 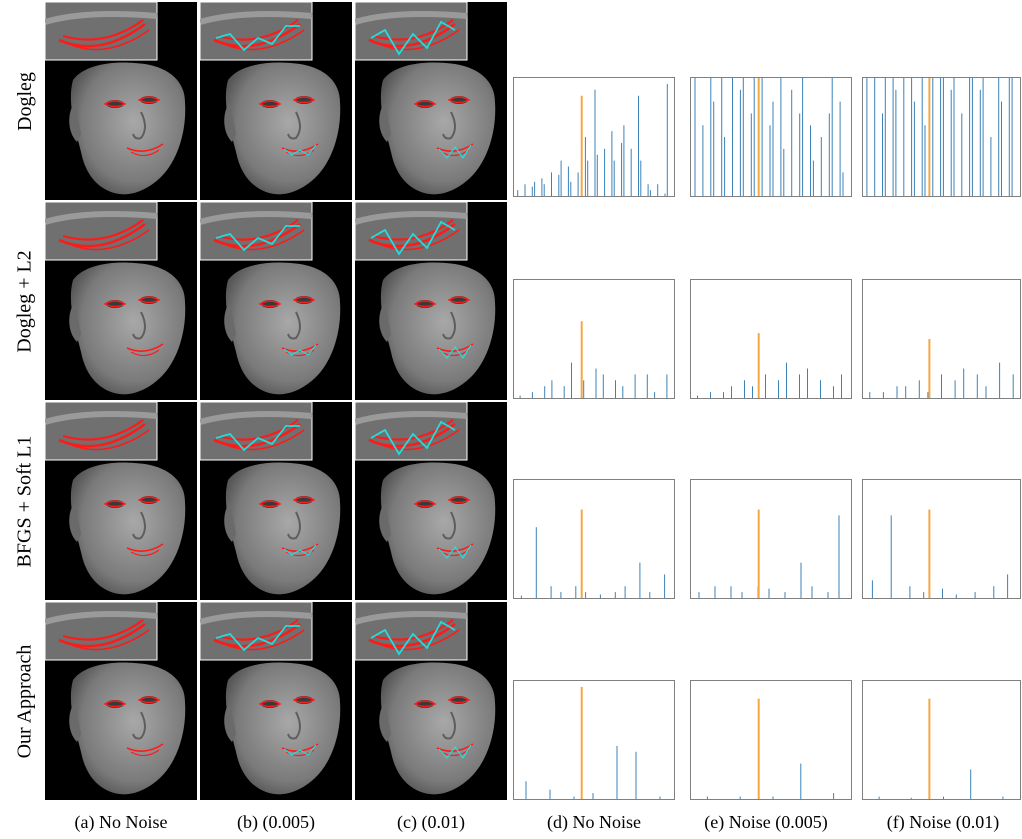 What do you see at coordinates (594, 822) in the screenshot?
I see `caption-d: (d) No Noise` at bounding box center [594, 822].